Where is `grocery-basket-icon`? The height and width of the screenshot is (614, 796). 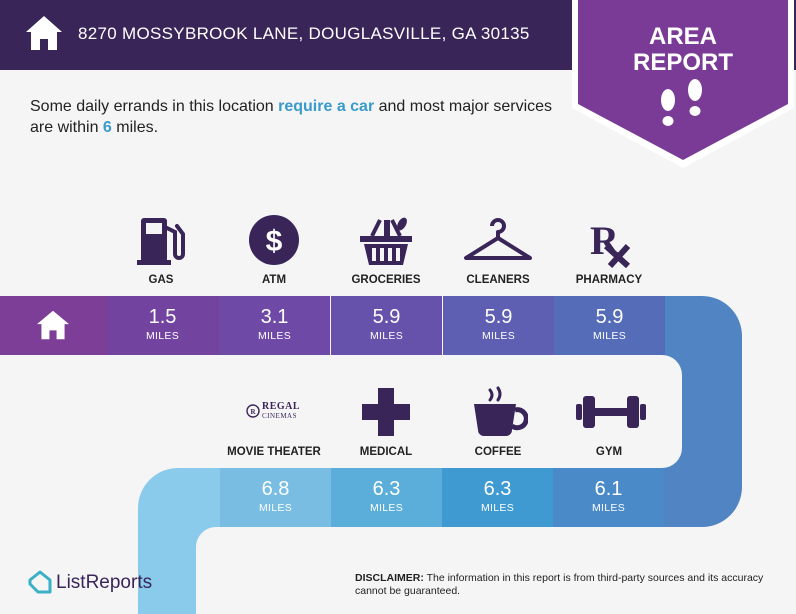 grocery-basket-icon is located at coordinates (386, 241).